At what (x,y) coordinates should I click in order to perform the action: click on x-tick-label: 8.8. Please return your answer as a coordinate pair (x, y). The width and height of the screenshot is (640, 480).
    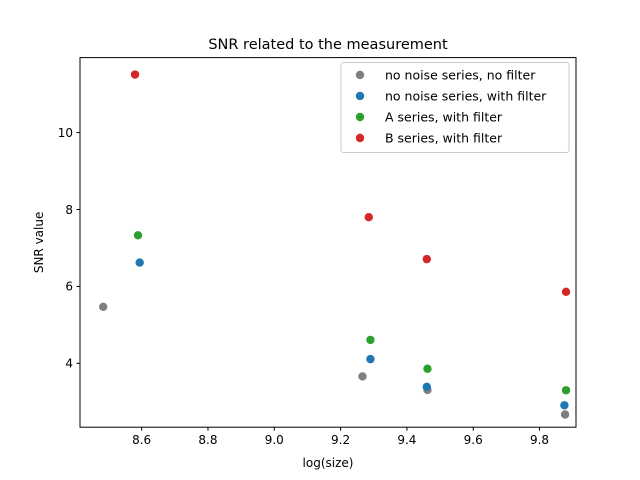
    Looking at the image, I should click on (207, 440).